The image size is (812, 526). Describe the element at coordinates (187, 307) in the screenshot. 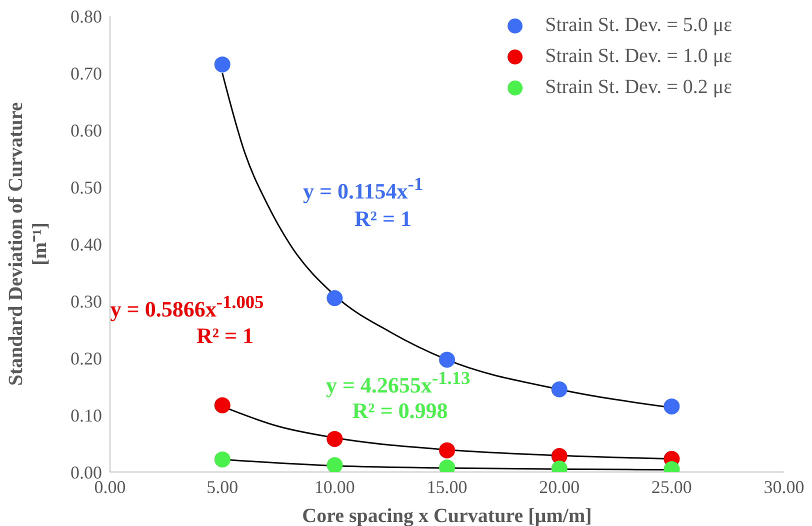

I see `annotation: y = 0.5866x$^{-1.005}$` at that location.